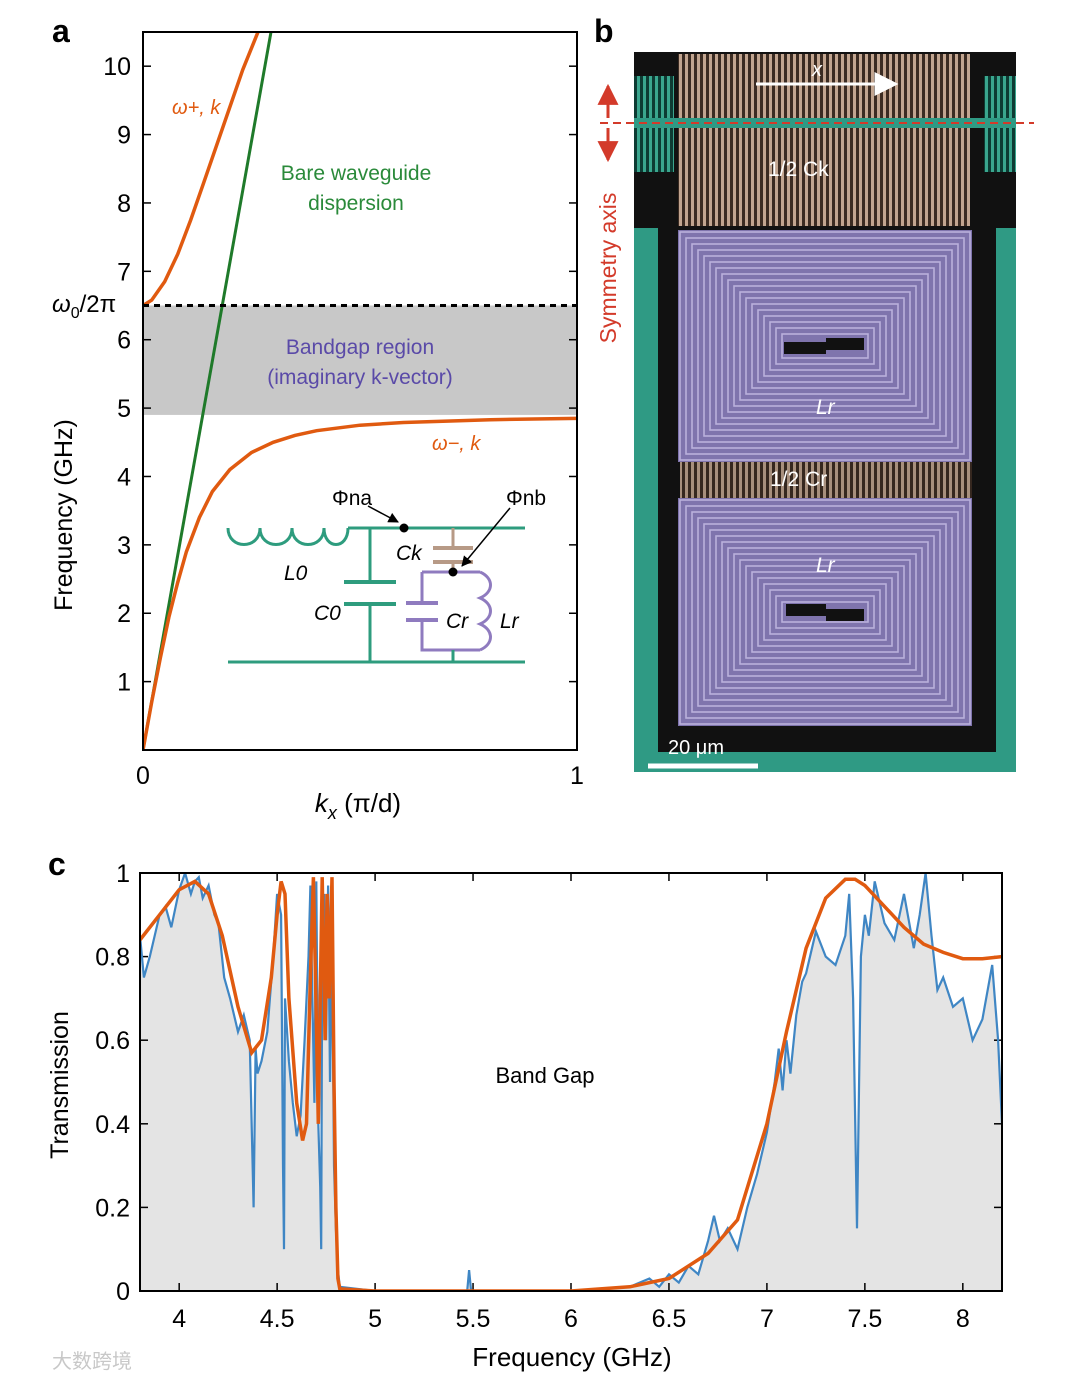 The width and height of the screenshot is (1080, 1380). What do you see at coordinates (383, 514) in the screenshot?
I see `phi-a-arrow` at bounding box center [383, 514].